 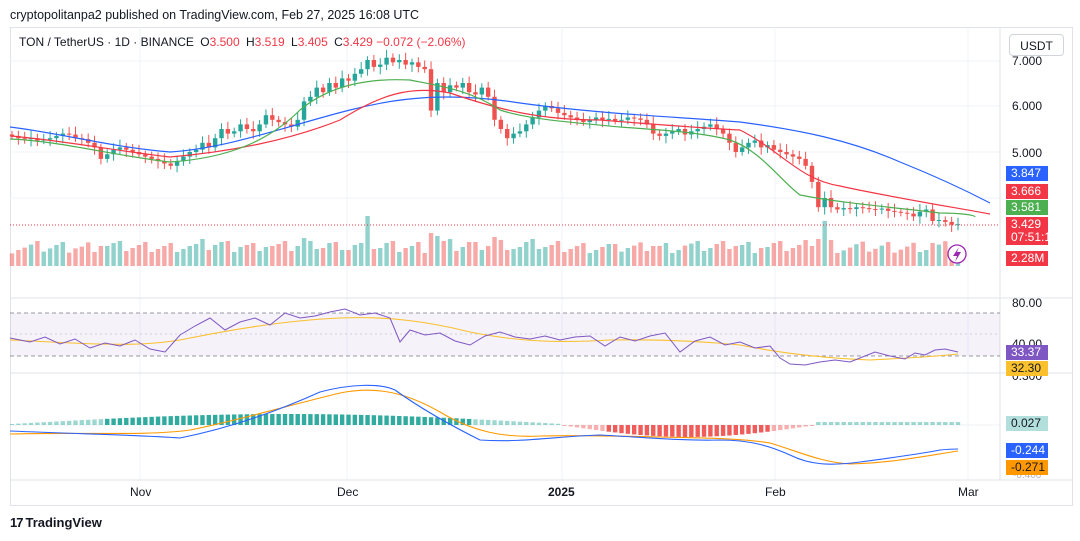 I want to click on macd-axis-tick: -0.400, so click(x=1027, y=475).